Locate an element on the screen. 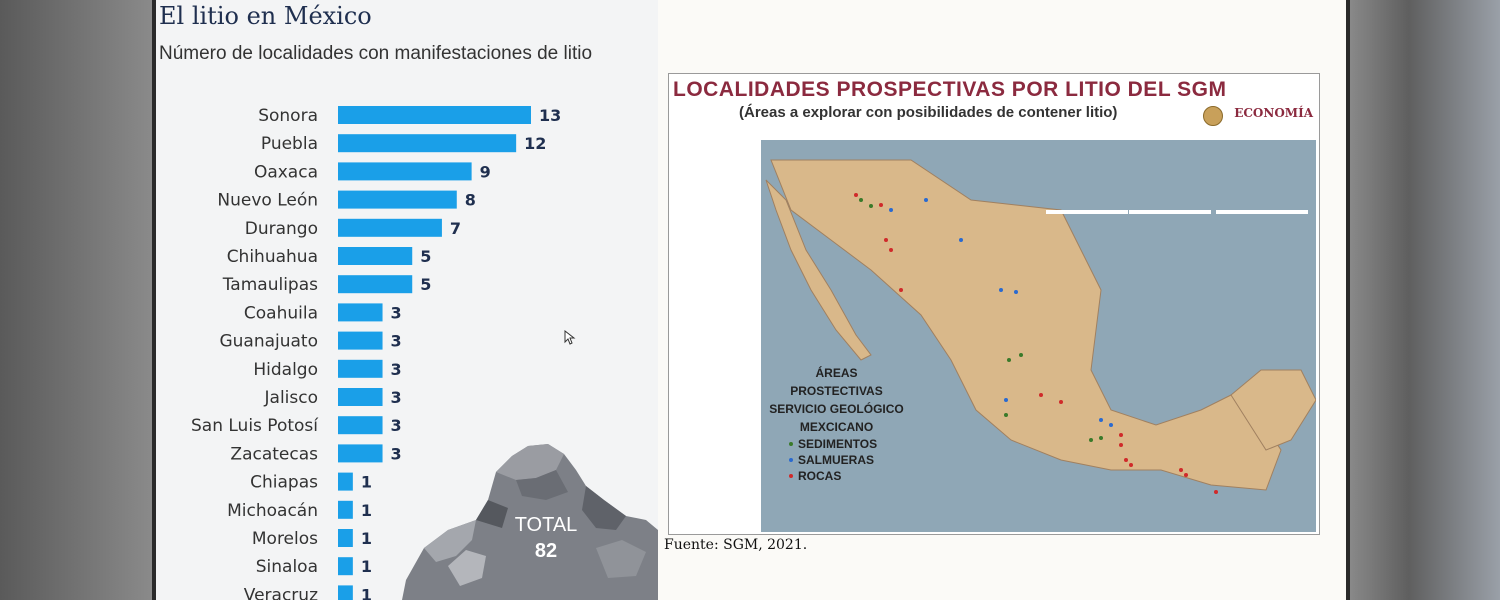 The image size is (1500, 600). category-label: Morelos is located at coordinates (285, 539).